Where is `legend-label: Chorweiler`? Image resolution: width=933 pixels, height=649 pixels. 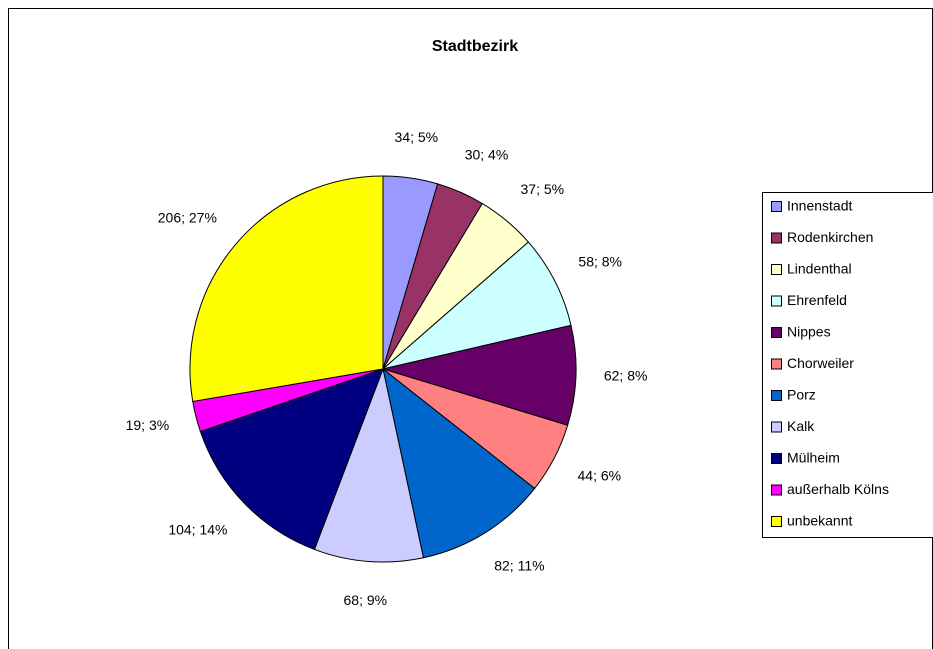 legend-label: Chorweiler is located at coordinates (820, 363).